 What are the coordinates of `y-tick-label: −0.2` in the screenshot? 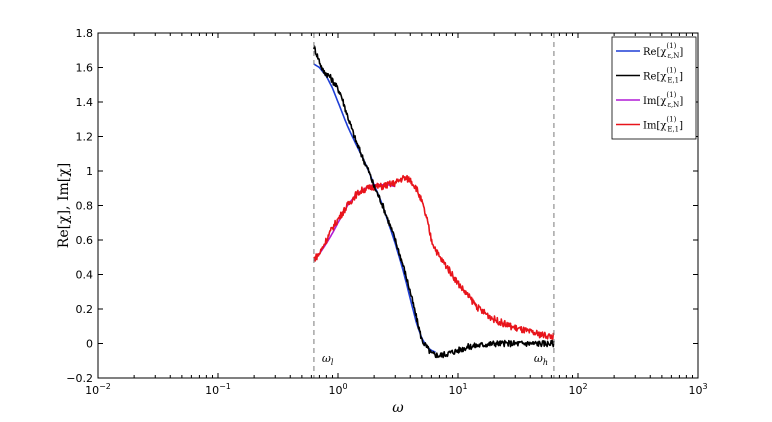 It's located at (79, 378).